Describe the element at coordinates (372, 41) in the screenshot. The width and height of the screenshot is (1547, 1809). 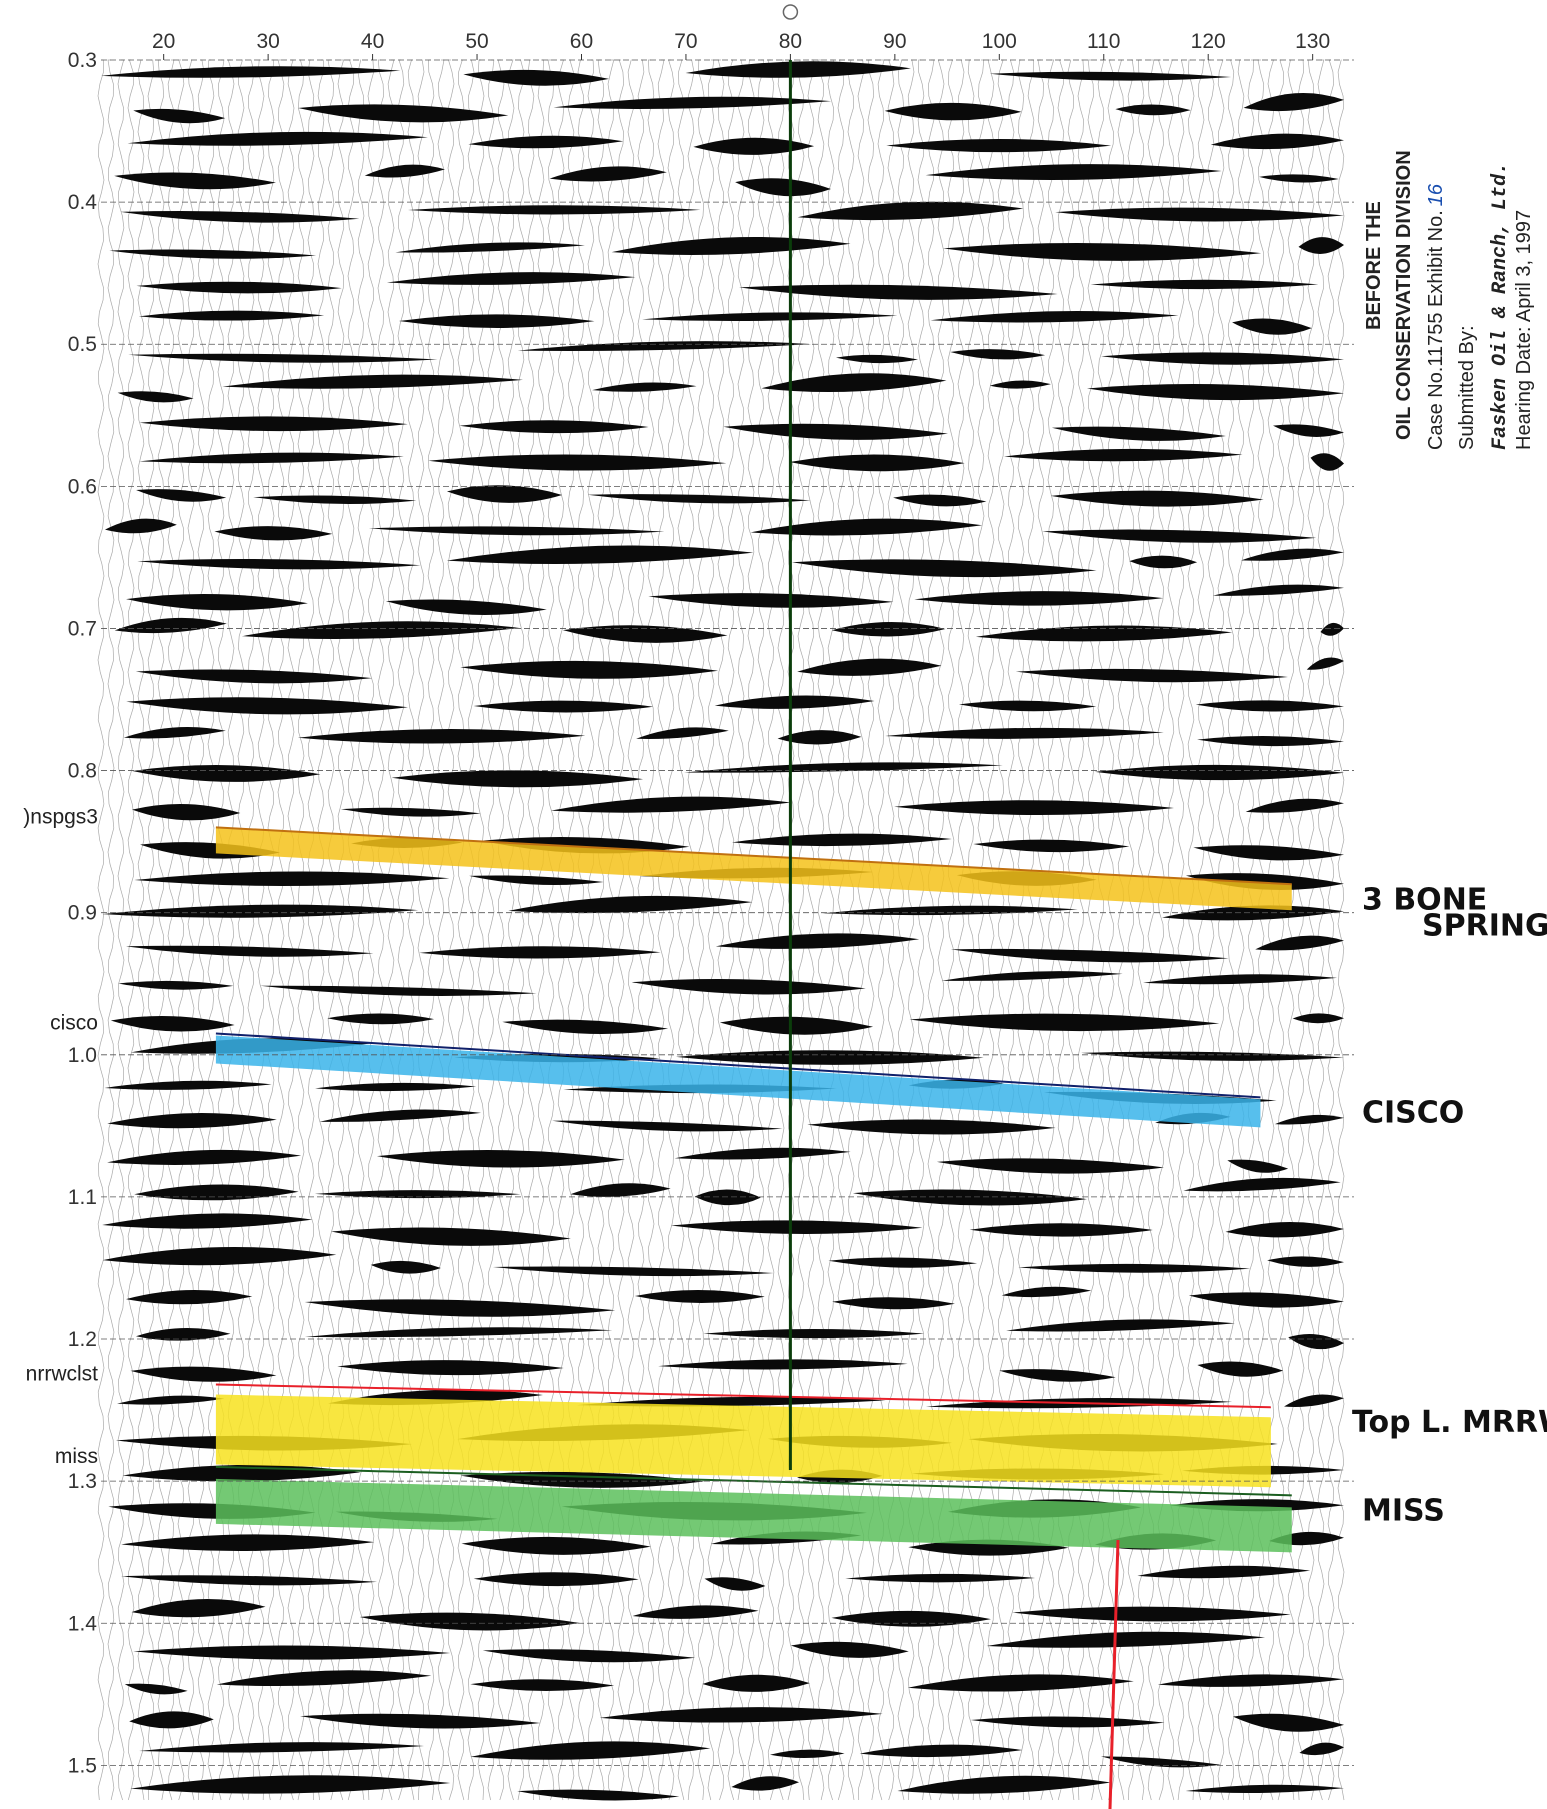
I see `x-tick-label: 40` at that location.